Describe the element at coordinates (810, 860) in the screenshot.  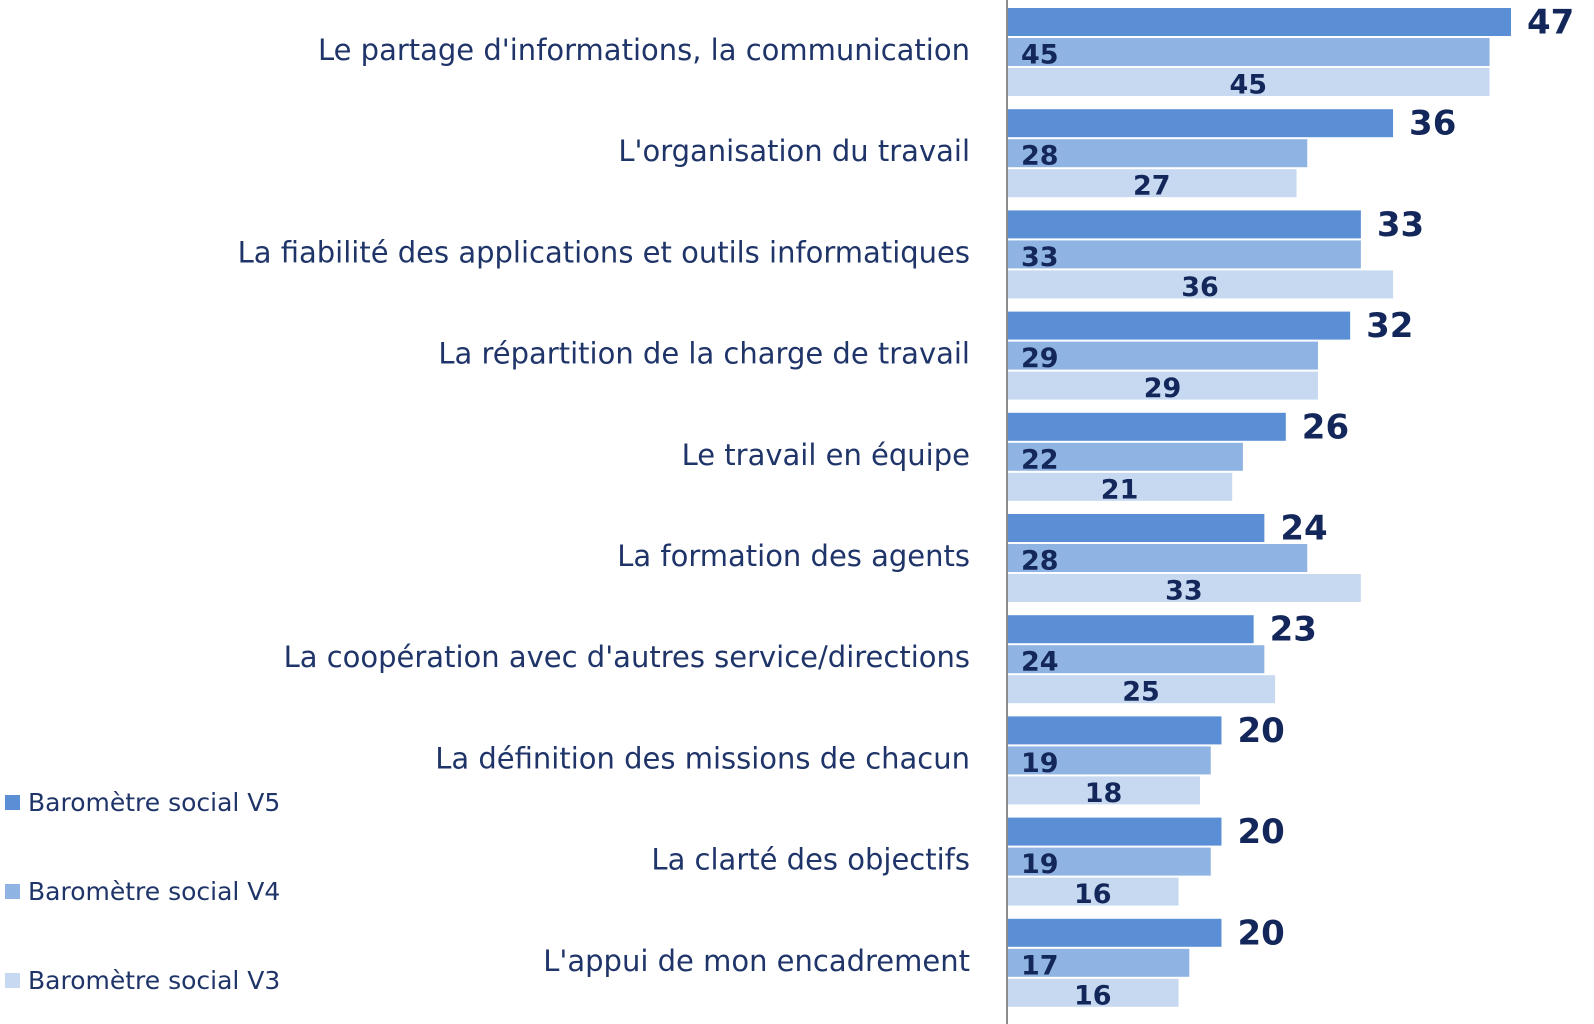
I see `category-label: La clarté des objectifs` at that location.